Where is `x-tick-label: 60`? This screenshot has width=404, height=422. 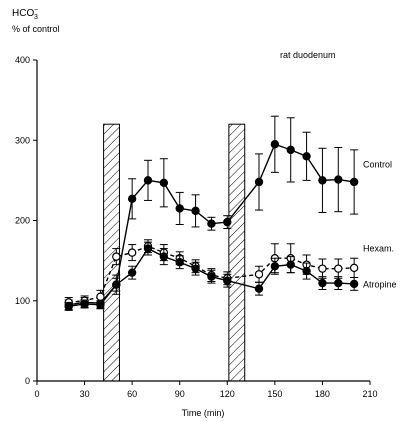
x-tick-label: 60 is located at coordinates (132, 394).